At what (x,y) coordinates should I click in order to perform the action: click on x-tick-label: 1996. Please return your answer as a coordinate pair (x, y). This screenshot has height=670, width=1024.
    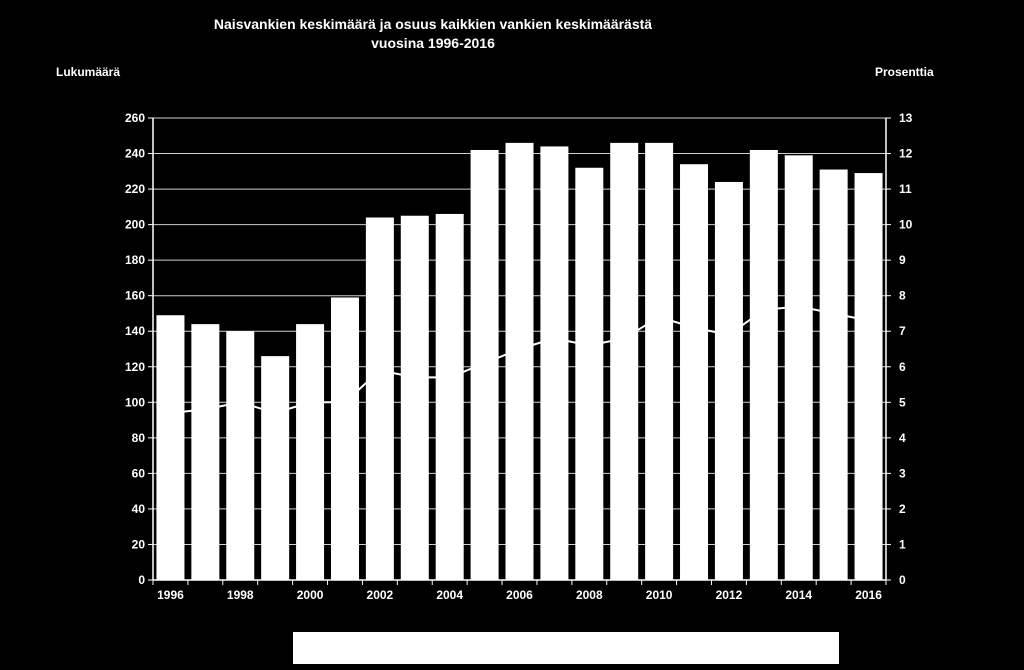
    Looking at the image, I should click on (170, 595).